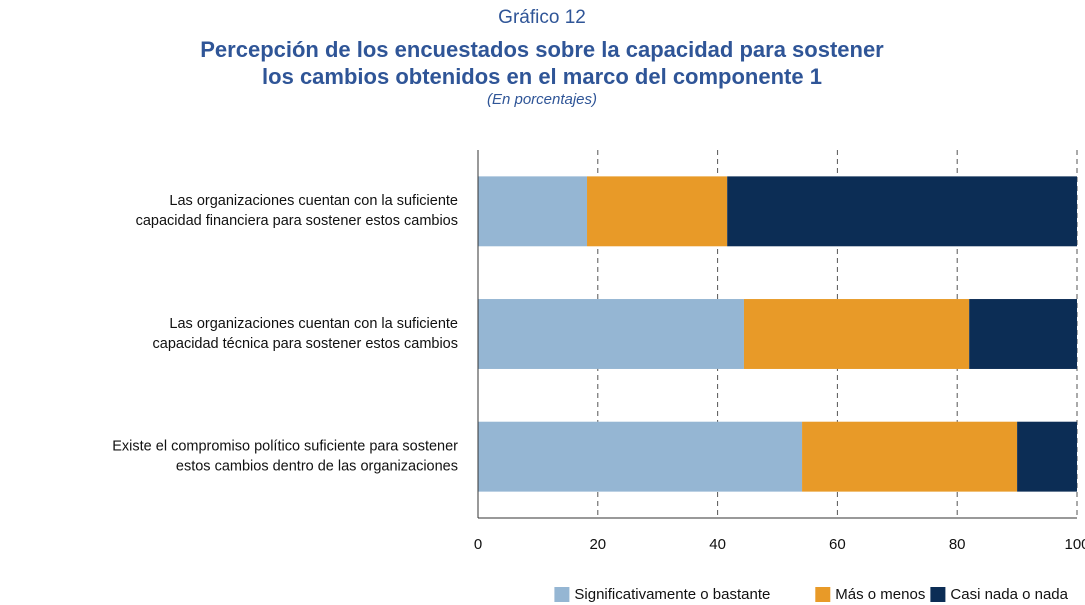 The height and width of the screenshot is (605, 1085). Describe the element at coordinates (1074, 544) in the screenshot. I see `x-tick-label: 100` at that location.